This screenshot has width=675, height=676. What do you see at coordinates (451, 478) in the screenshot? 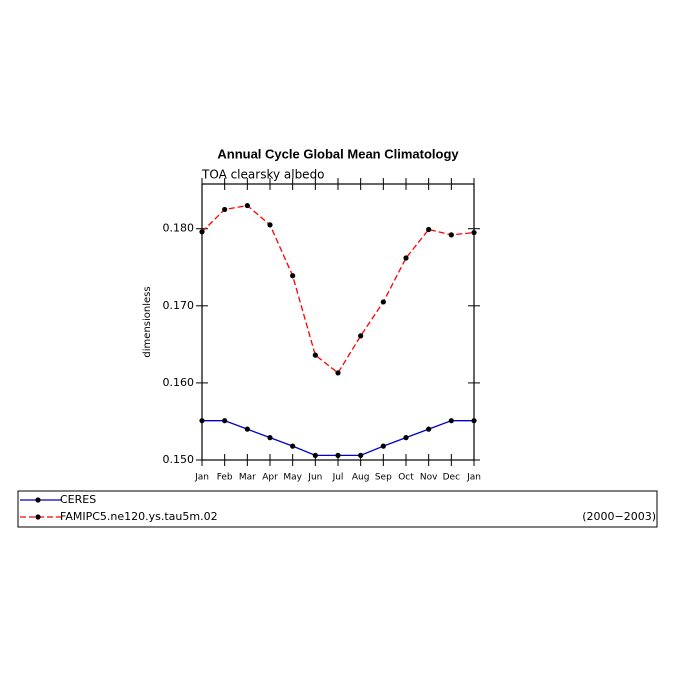
I see `x-tick-label: Dec` at bounding box center [451, 478].